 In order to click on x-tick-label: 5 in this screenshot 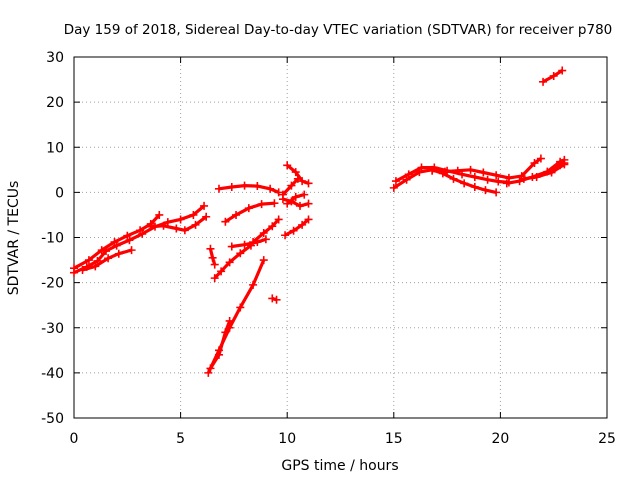, I will do `click(180, 439)`.